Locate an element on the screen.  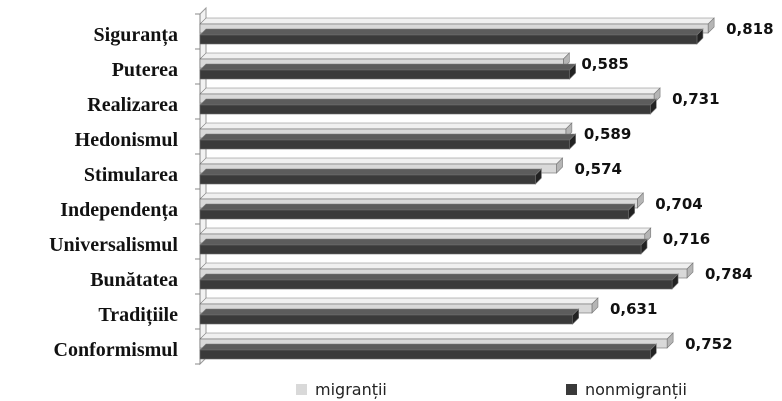
category-label: Conformismul is located at coordinates (116, 350).